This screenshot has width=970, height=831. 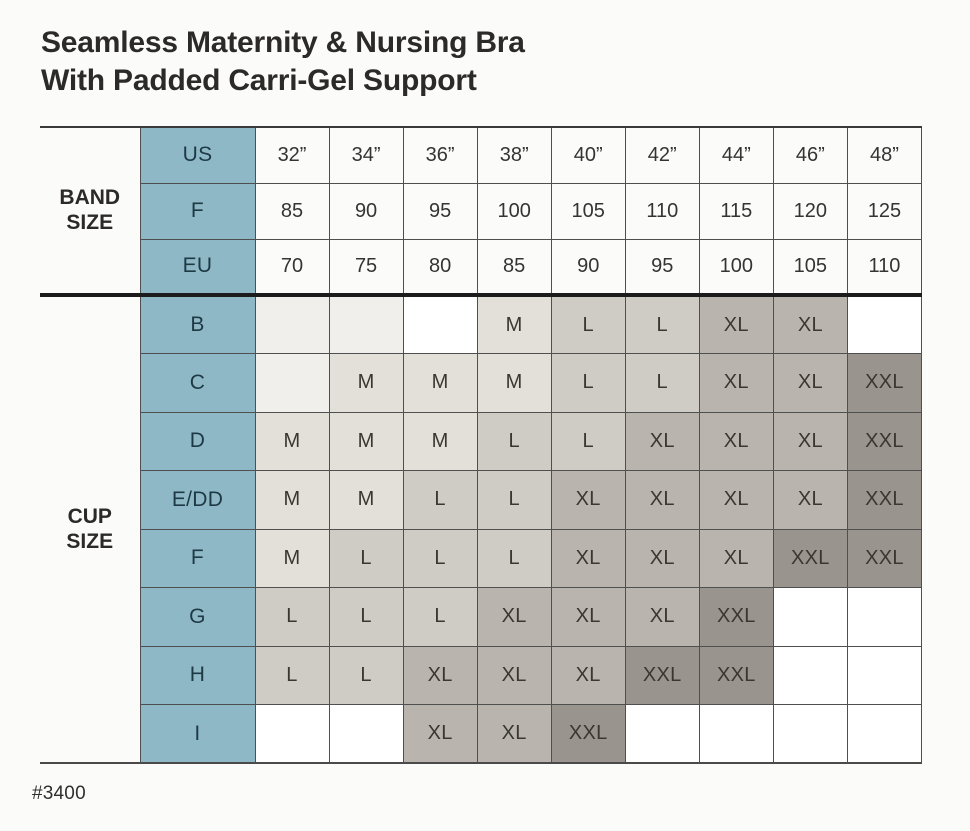 What do you see at coordinates (514, 155) in the screenshot?
I see `band-value-cell: 38”` at bounding box center [514, 155].